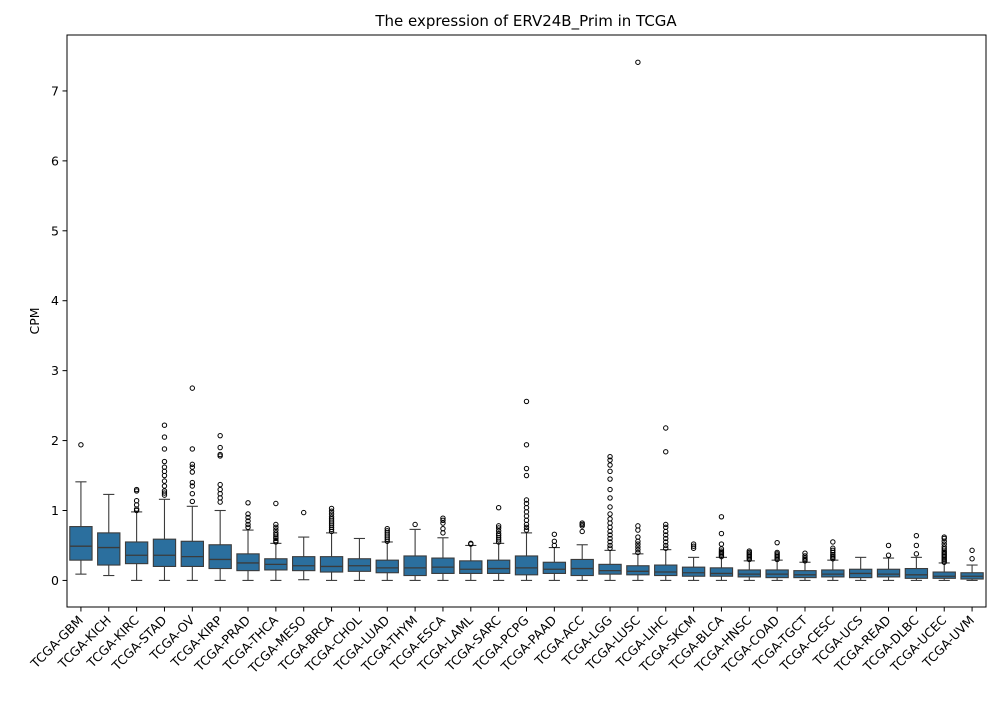 The image size is (1000, 704). I want to click on y-tick-label: 5, so click(55, 230).